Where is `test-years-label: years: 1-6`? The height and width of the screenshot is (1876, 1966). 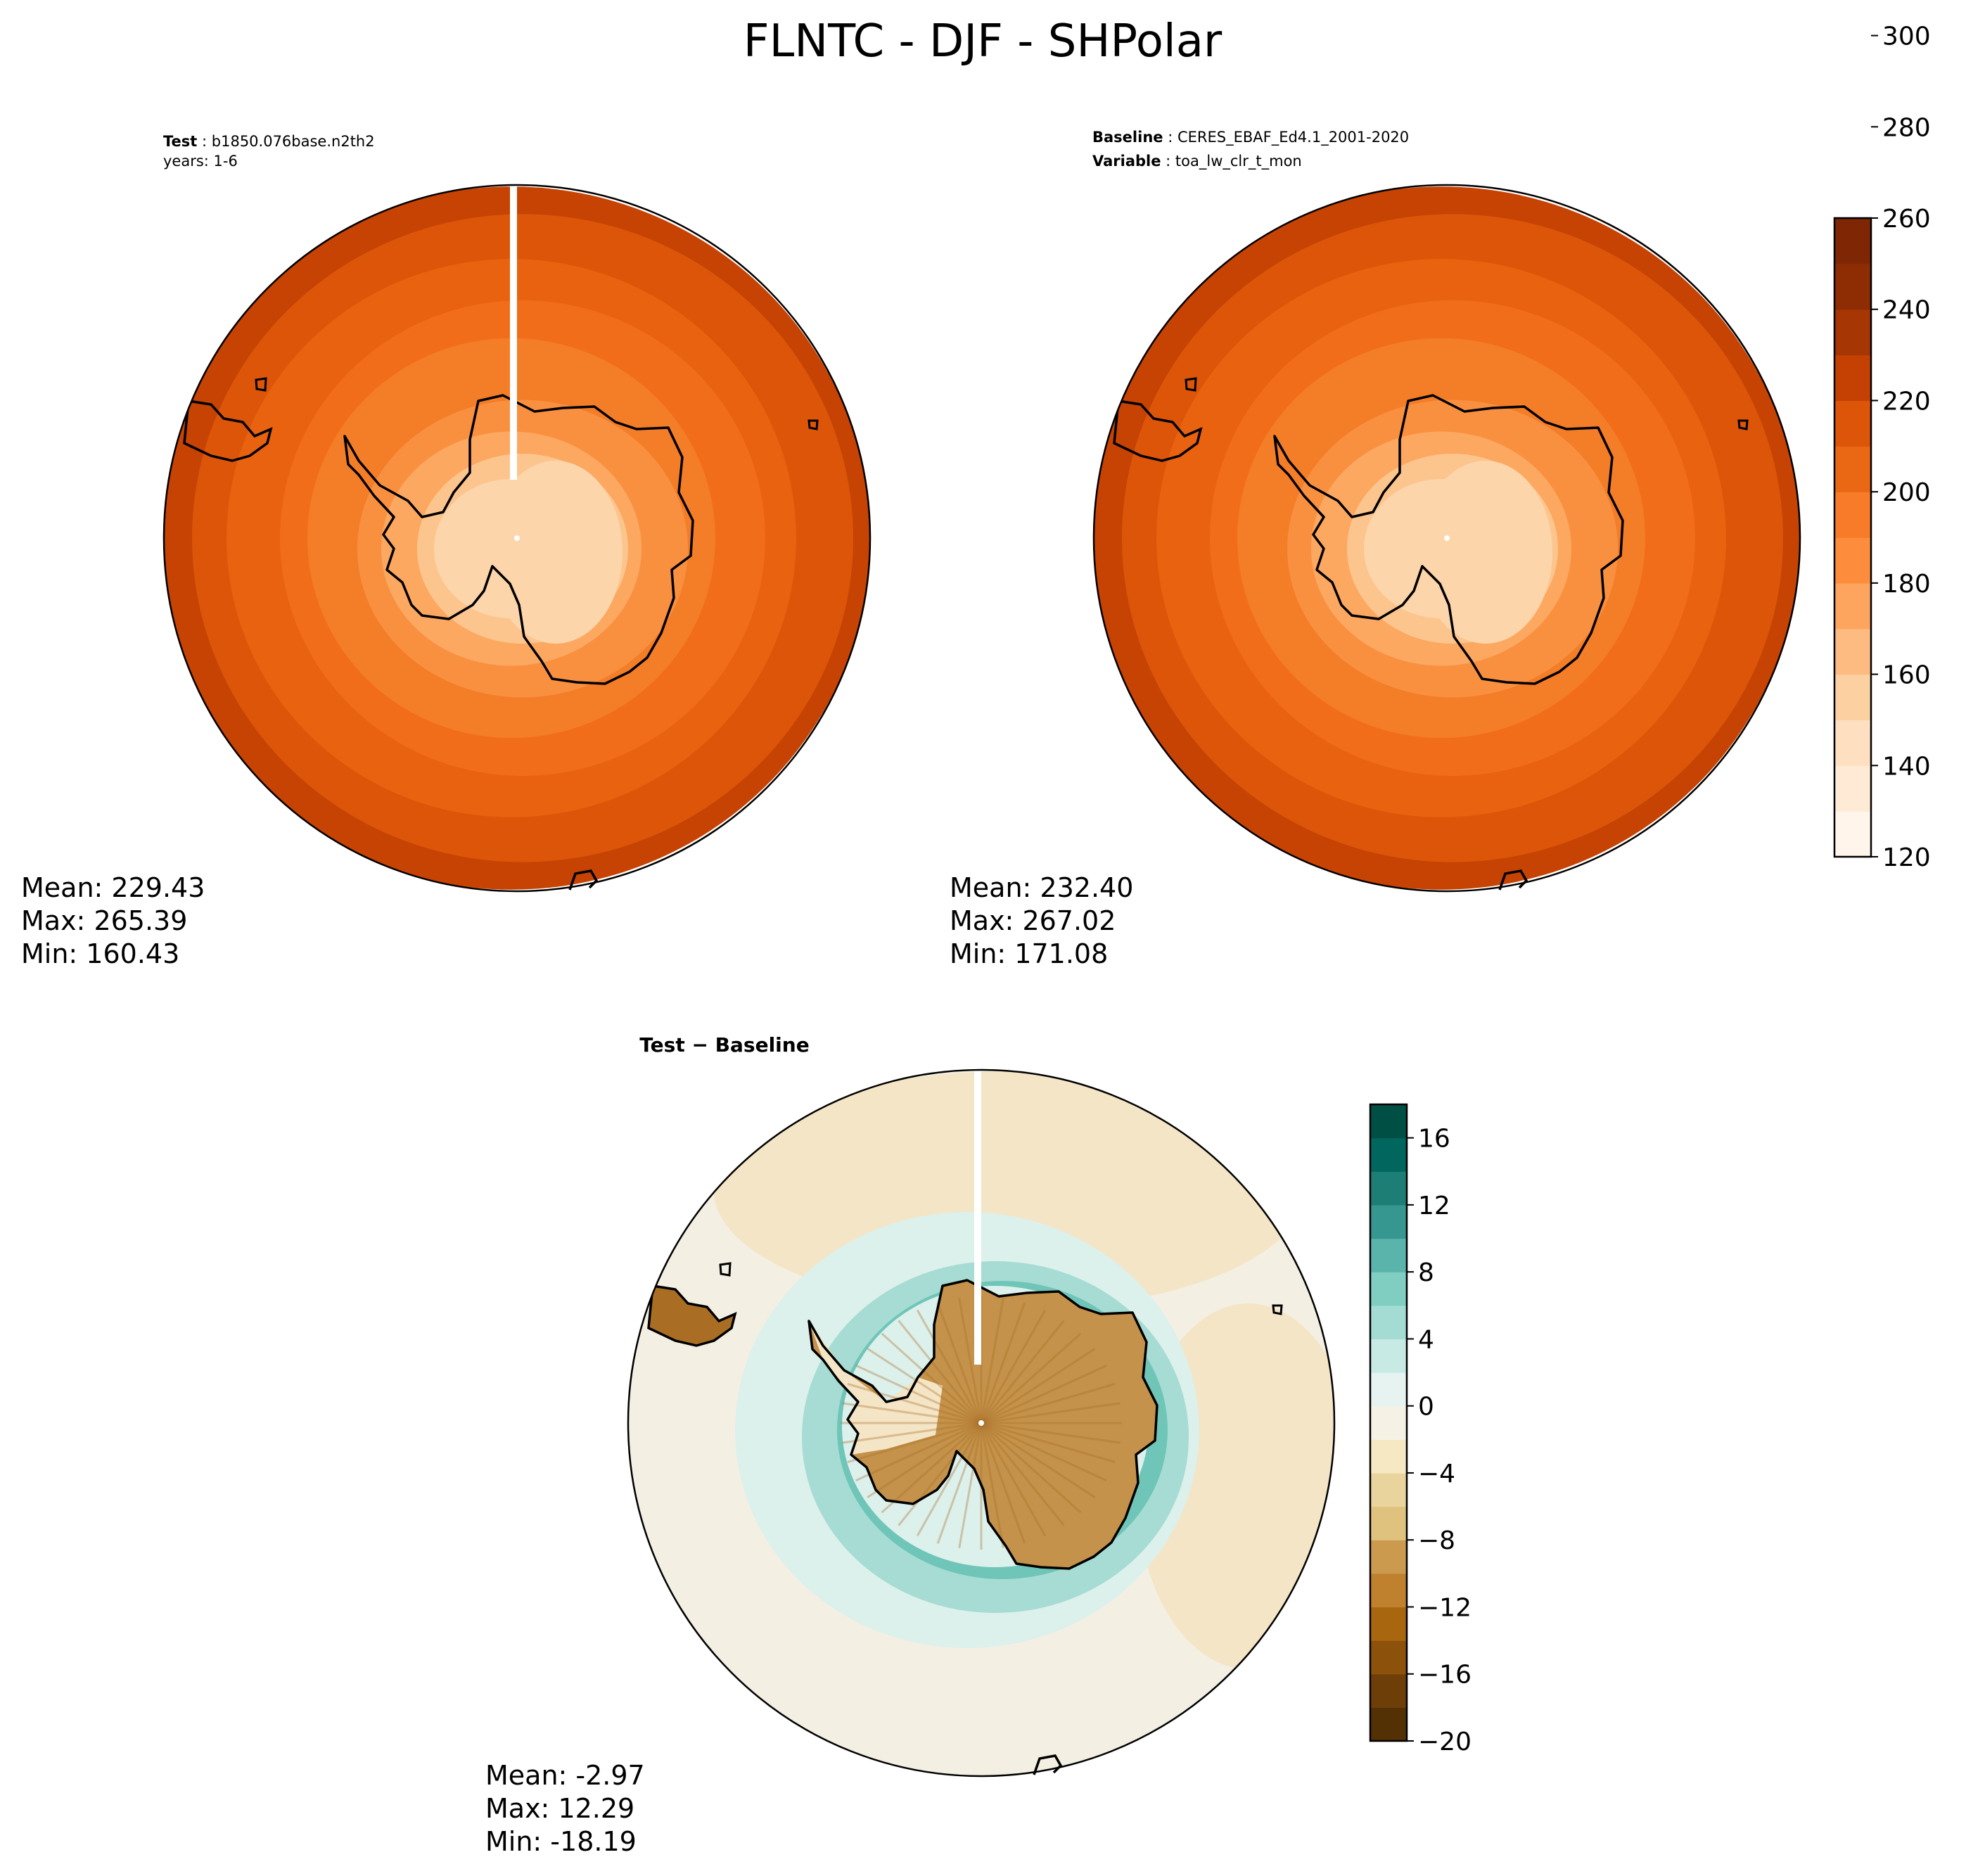 test-years-label: years: 1-6 is located at coordinates (200, 161).